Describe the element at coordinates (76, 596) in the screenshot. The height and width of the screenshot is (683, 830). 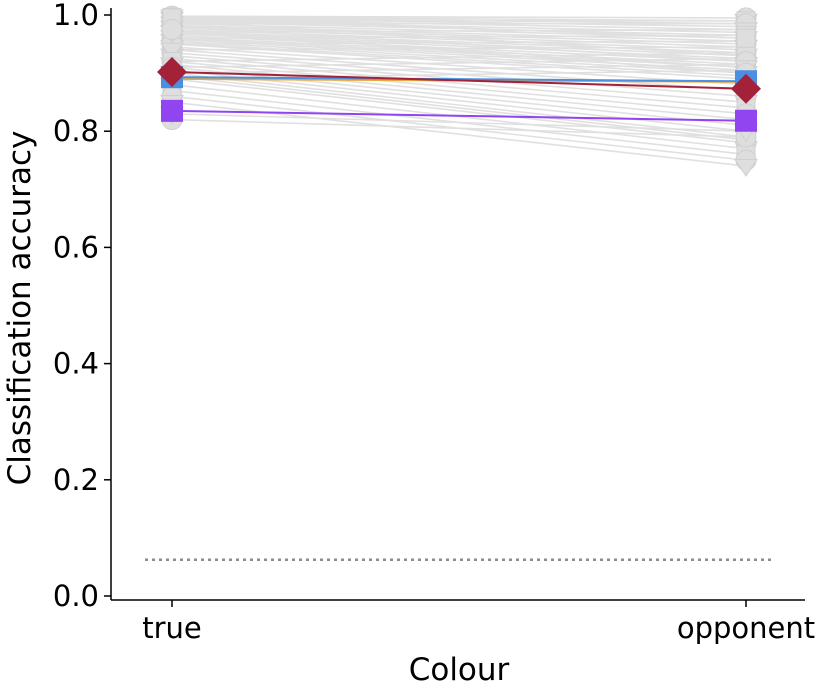
I see `y-tick-label: 0.0` at that location.